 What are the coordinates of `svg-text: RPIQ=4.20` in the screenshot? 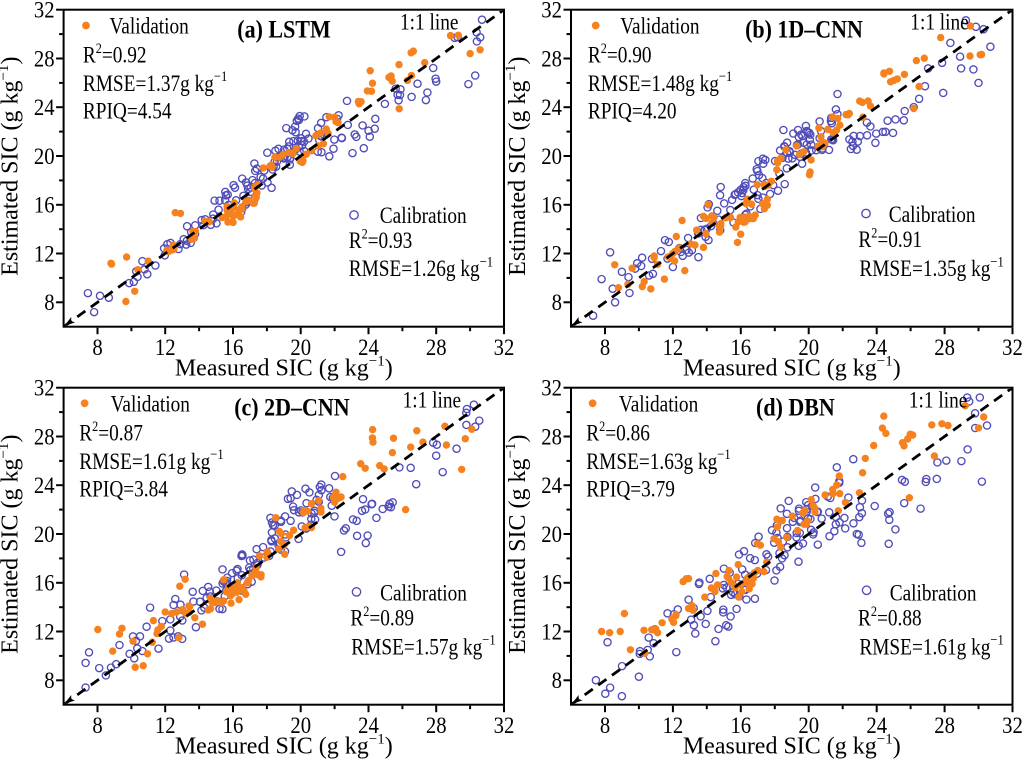 It's located at (632, 111).